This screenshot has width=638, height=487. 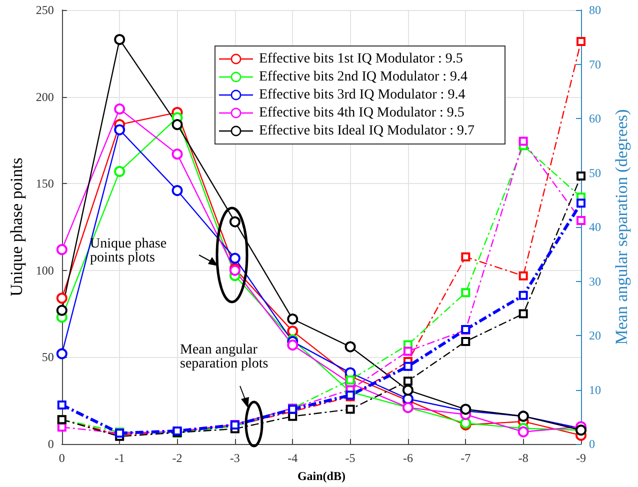 I want to click on y2-tick-label: 20, so click(x=595, y=335).